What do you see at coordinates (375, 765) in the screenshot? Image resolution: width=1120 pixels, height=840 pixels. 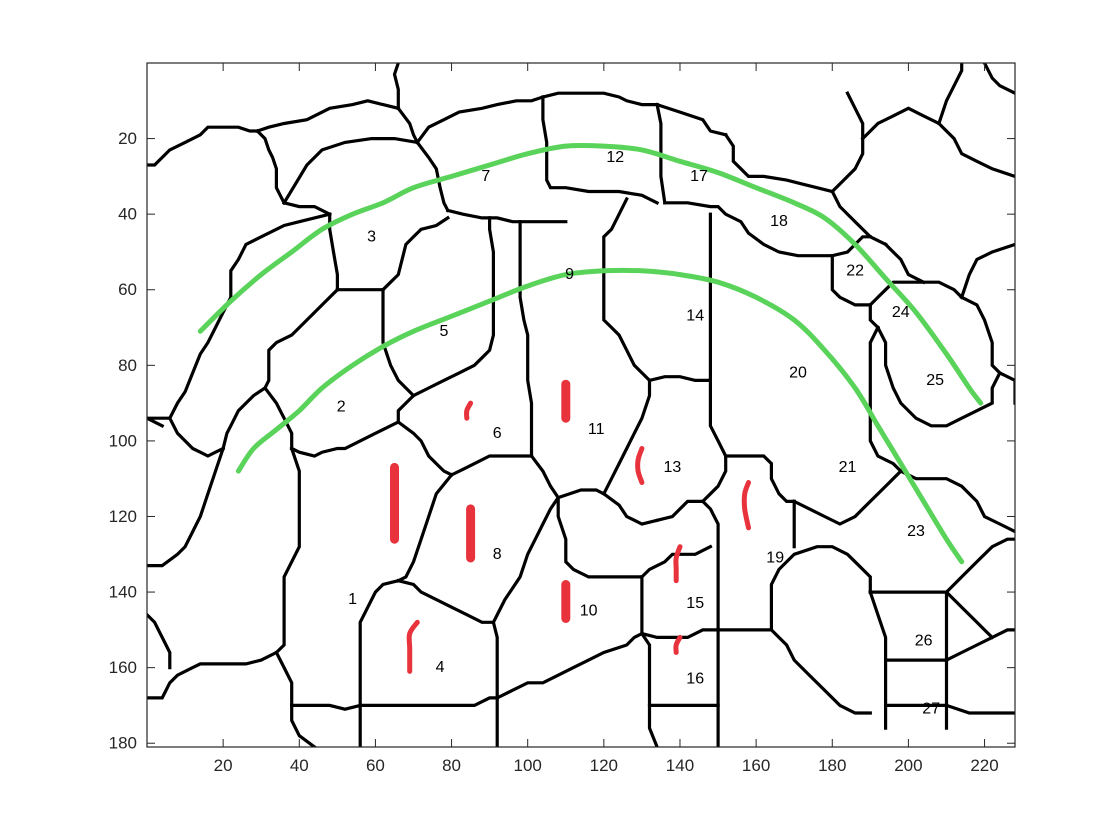 I see `x-tick-label: 60` at bounding box center [375, 765].